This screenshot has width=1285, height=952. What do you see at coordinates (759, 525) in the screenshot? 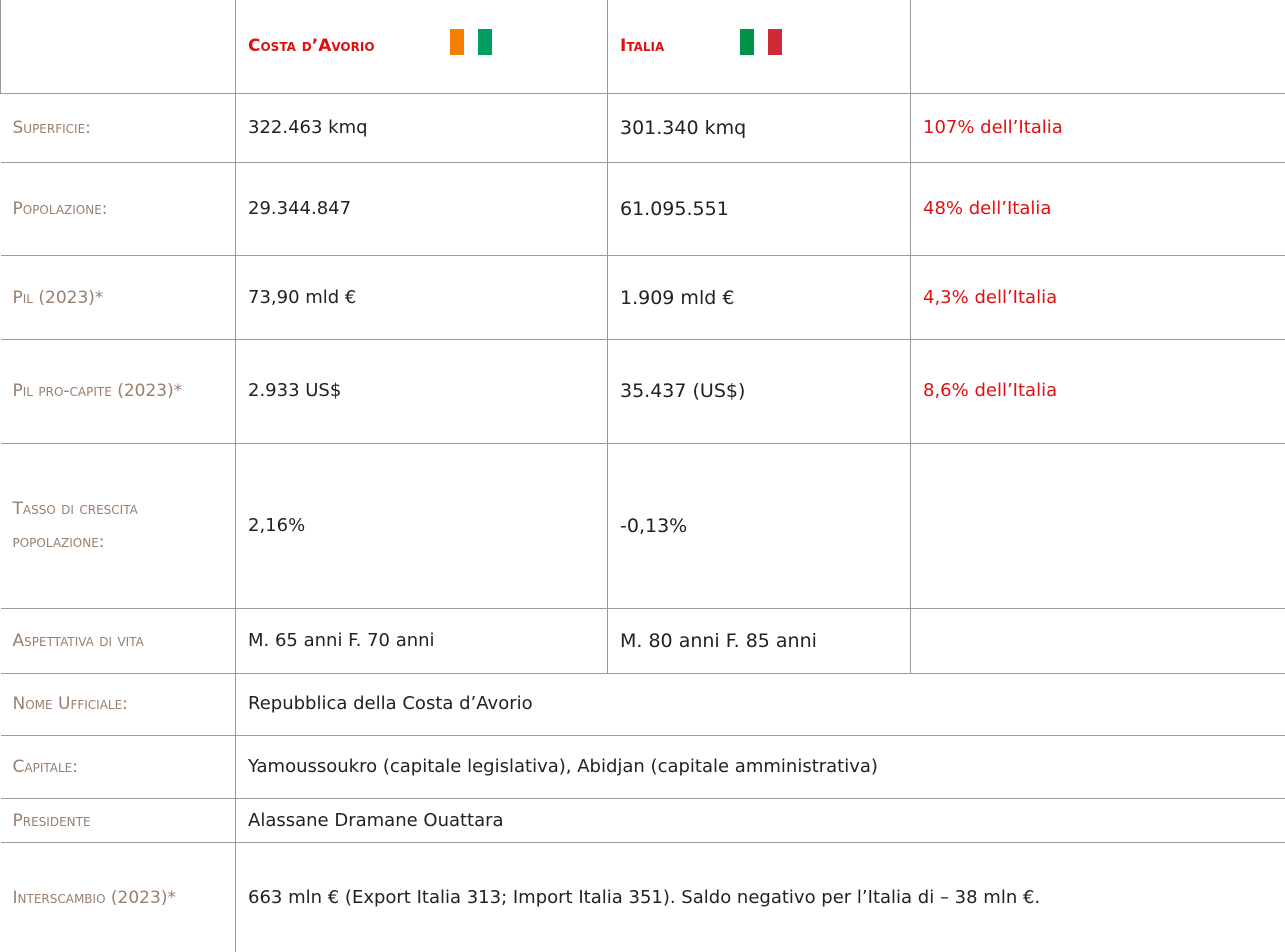
I see `value-b: -0,13%` at bounding box center [759, 525].